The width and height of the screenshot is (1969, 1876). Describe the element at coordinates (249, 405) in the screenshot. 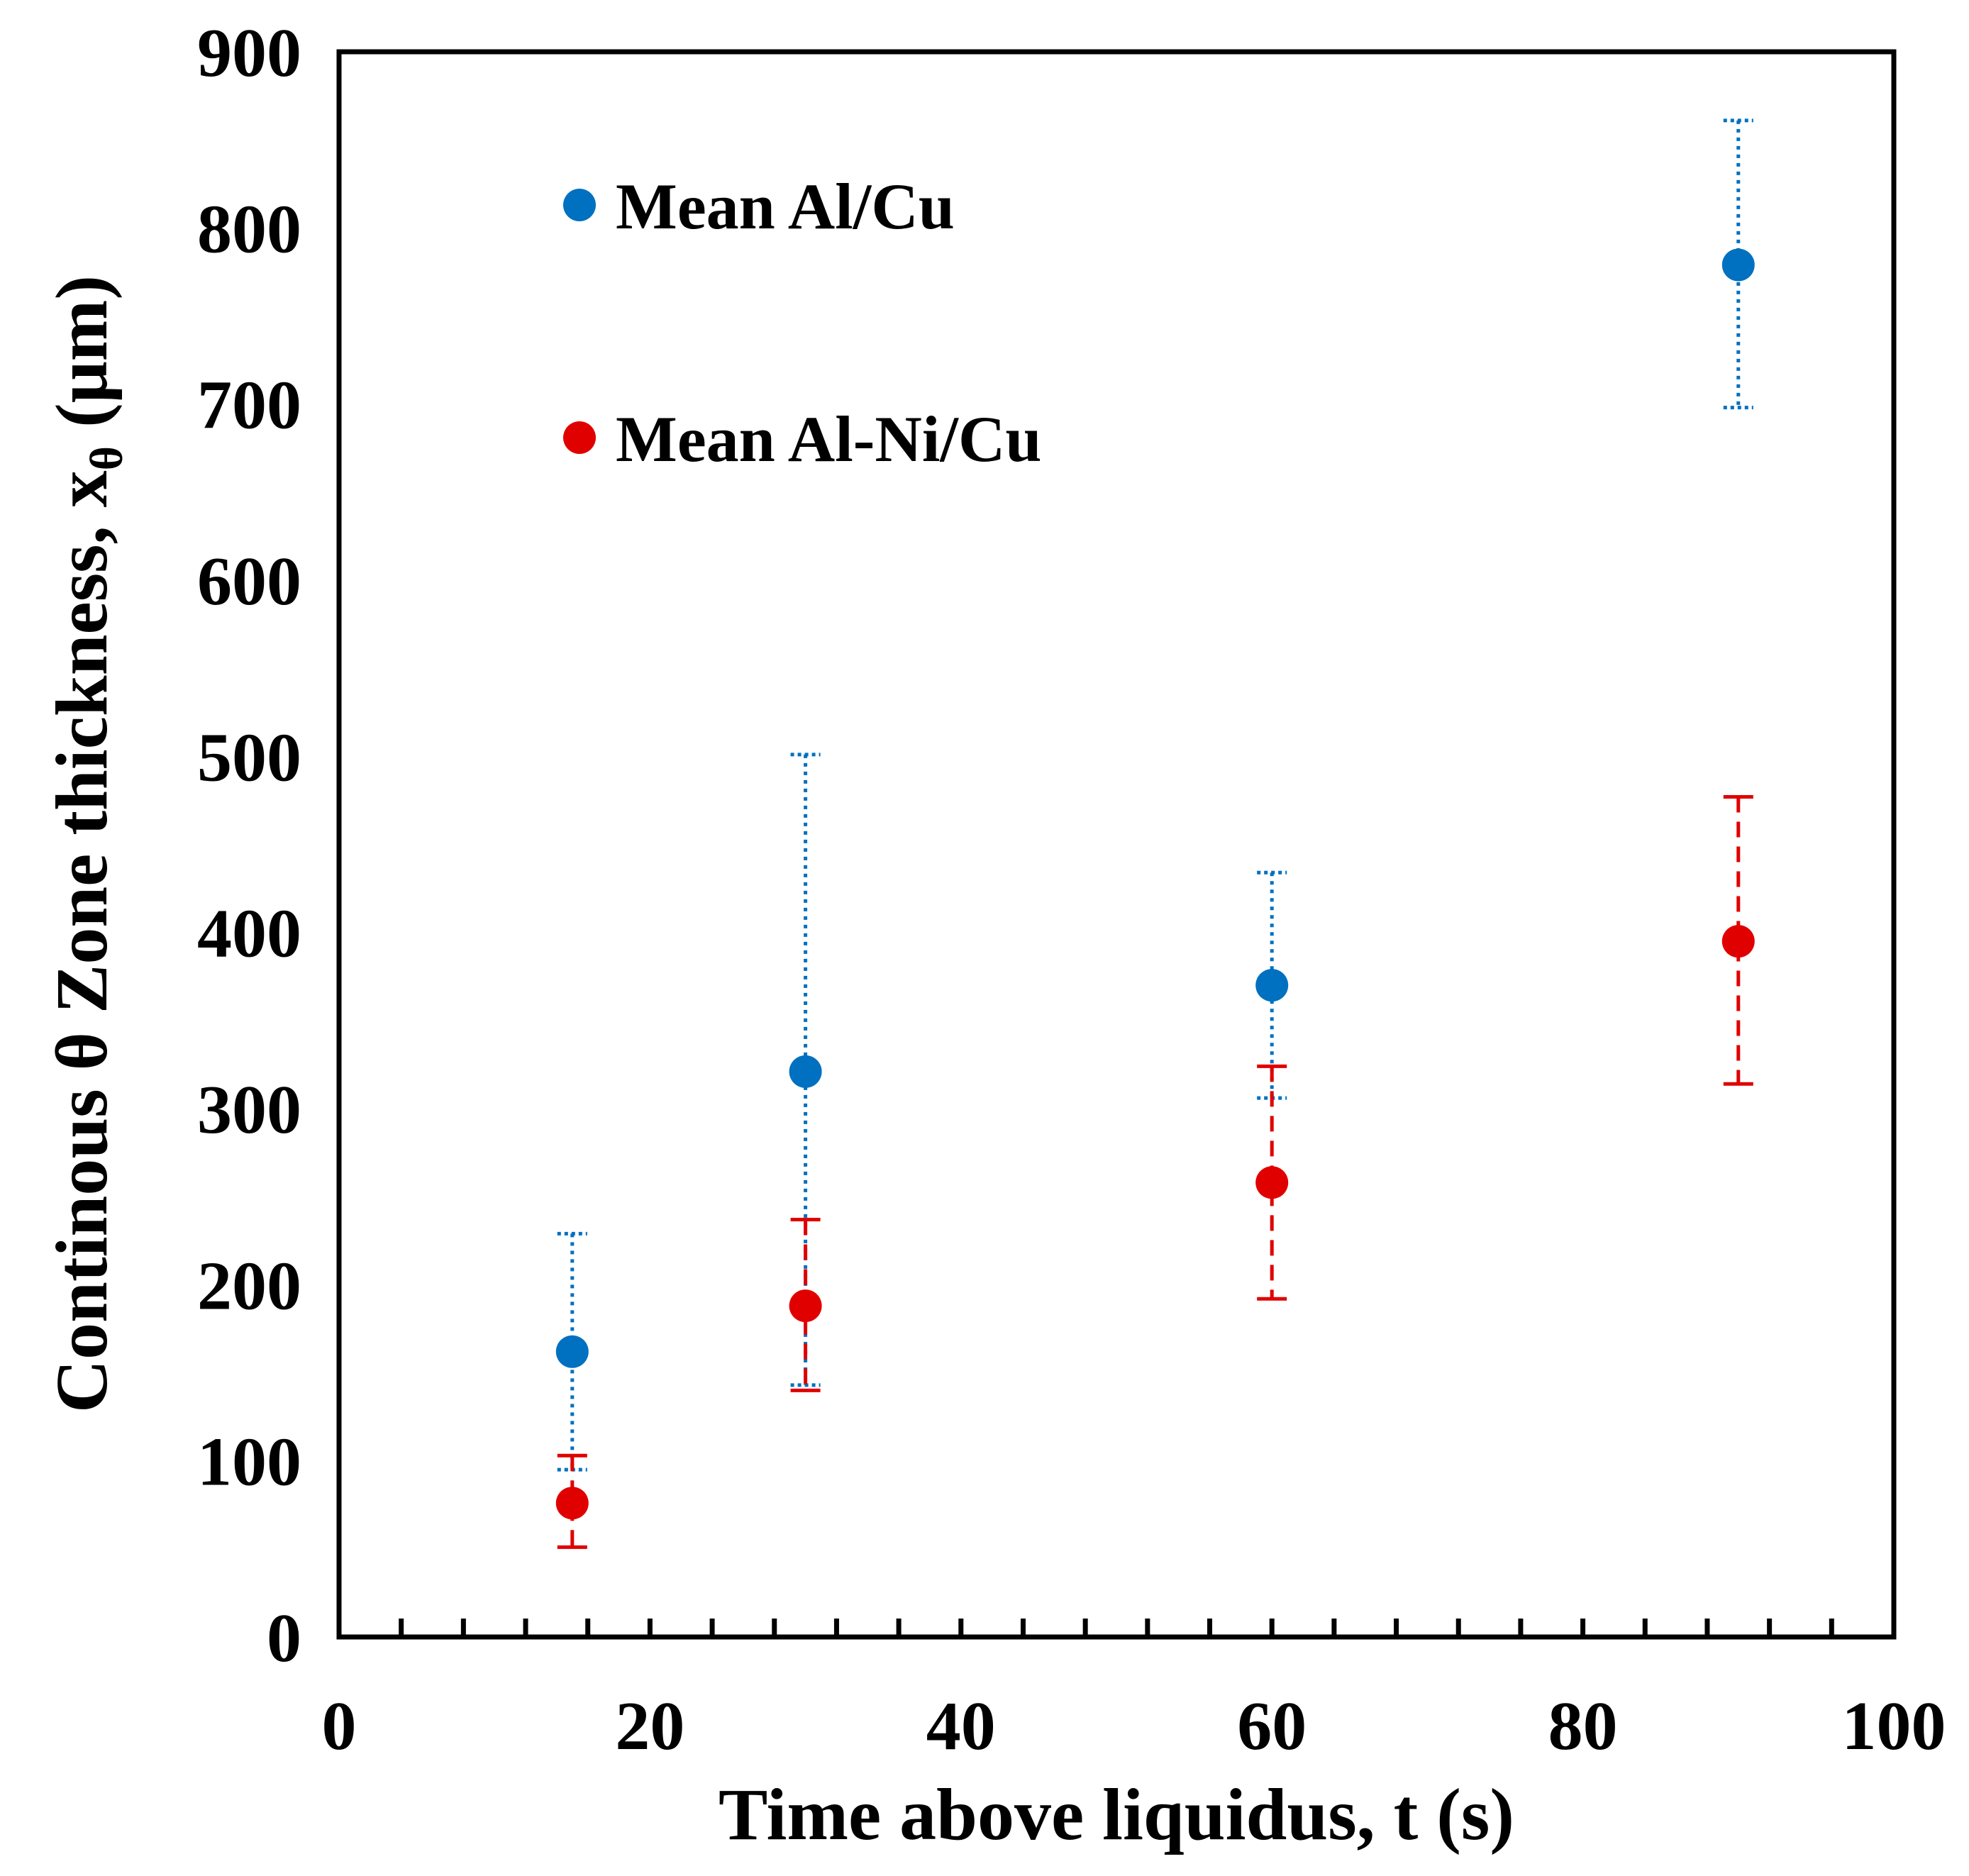

I see `y-tick-label: 700` at that location.